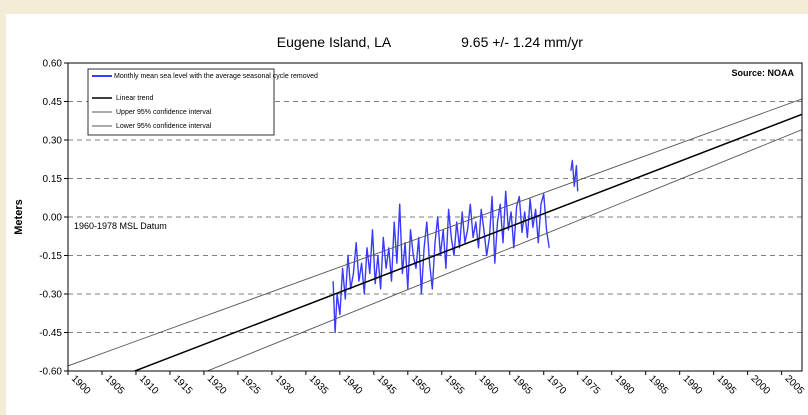 The width and height of the screenshot is (808, 415). I want to click on chart-subtitle: 9.65 +/- 1.24 mm/yr, so click(522, 42).